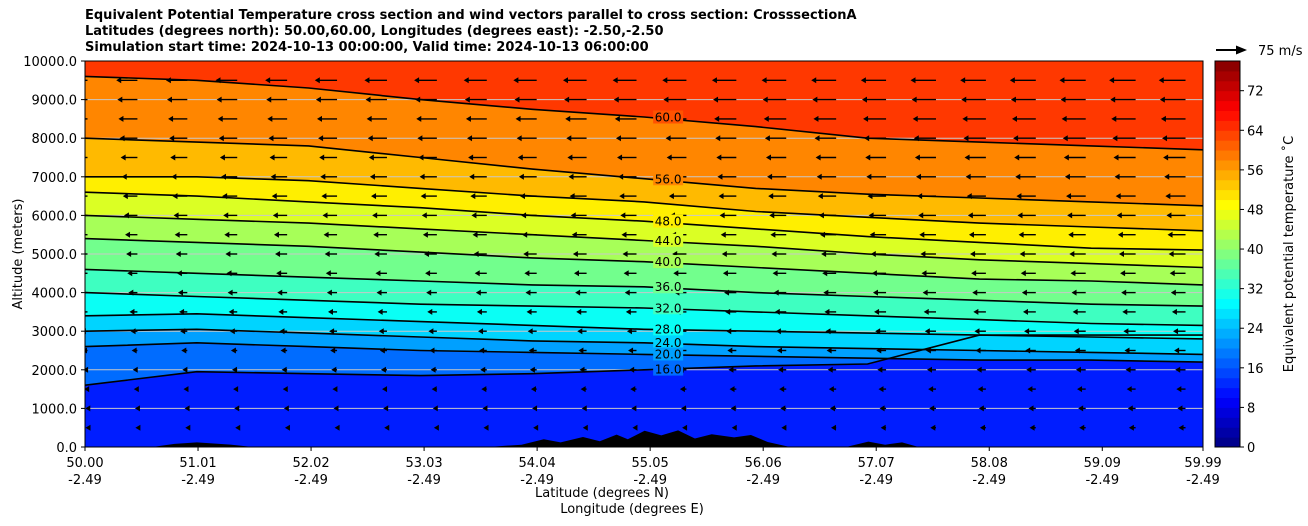  What do you see at coordinates (423, 463) in the screenshot?
I see `x-tick-label-lat: 53.03` at bounding box center [423, 463].